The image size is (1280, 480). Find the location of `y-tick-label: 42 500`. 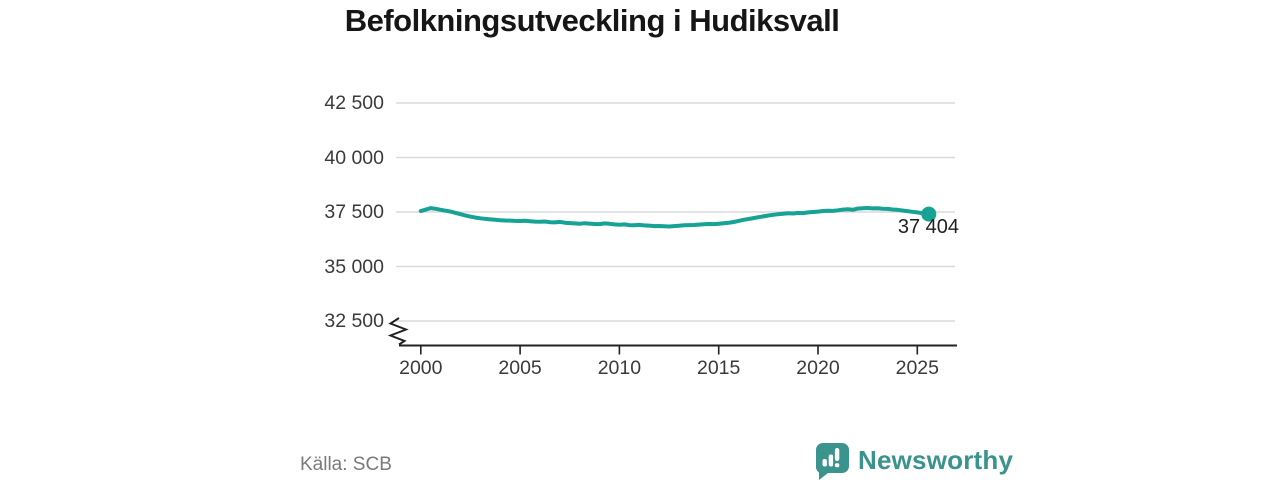

y-tick-label: 42 500 is located at coordinates (354, 103).